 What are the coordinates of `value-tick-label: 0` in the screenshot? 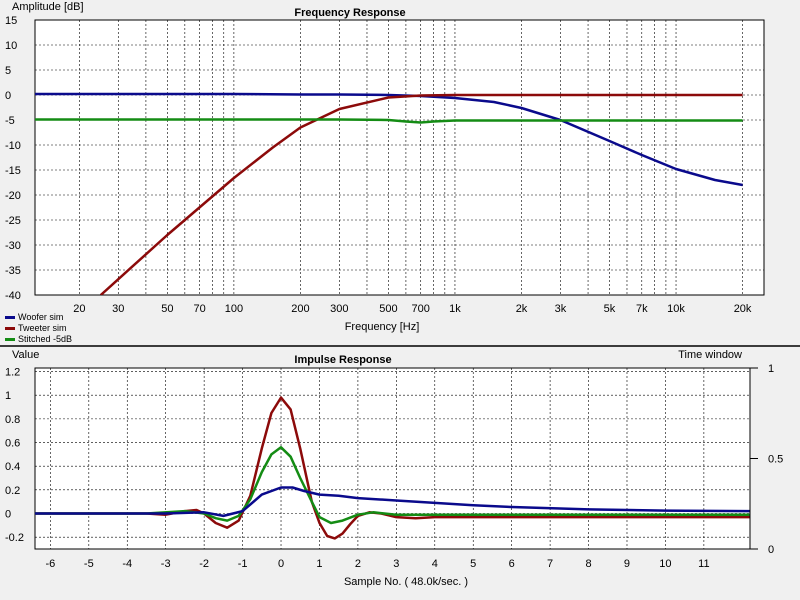 It's located at (8, 515).